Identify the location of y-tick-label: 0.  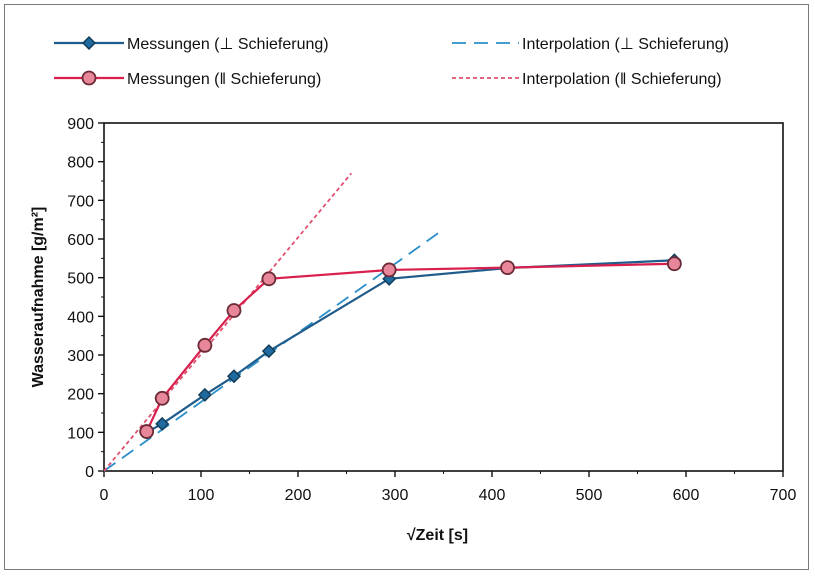
(89, 472).